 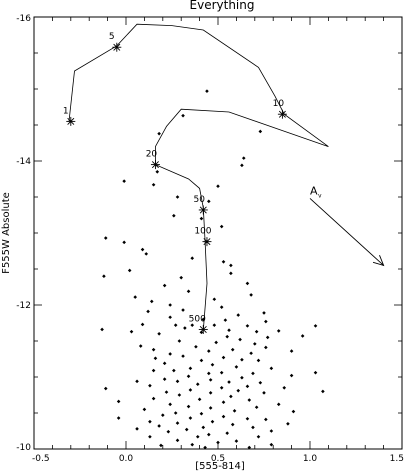 What do you see at coordinates (152, 155) in the screenshot?
I see `track-marker-label: 20` at bounding box center [152, 155].